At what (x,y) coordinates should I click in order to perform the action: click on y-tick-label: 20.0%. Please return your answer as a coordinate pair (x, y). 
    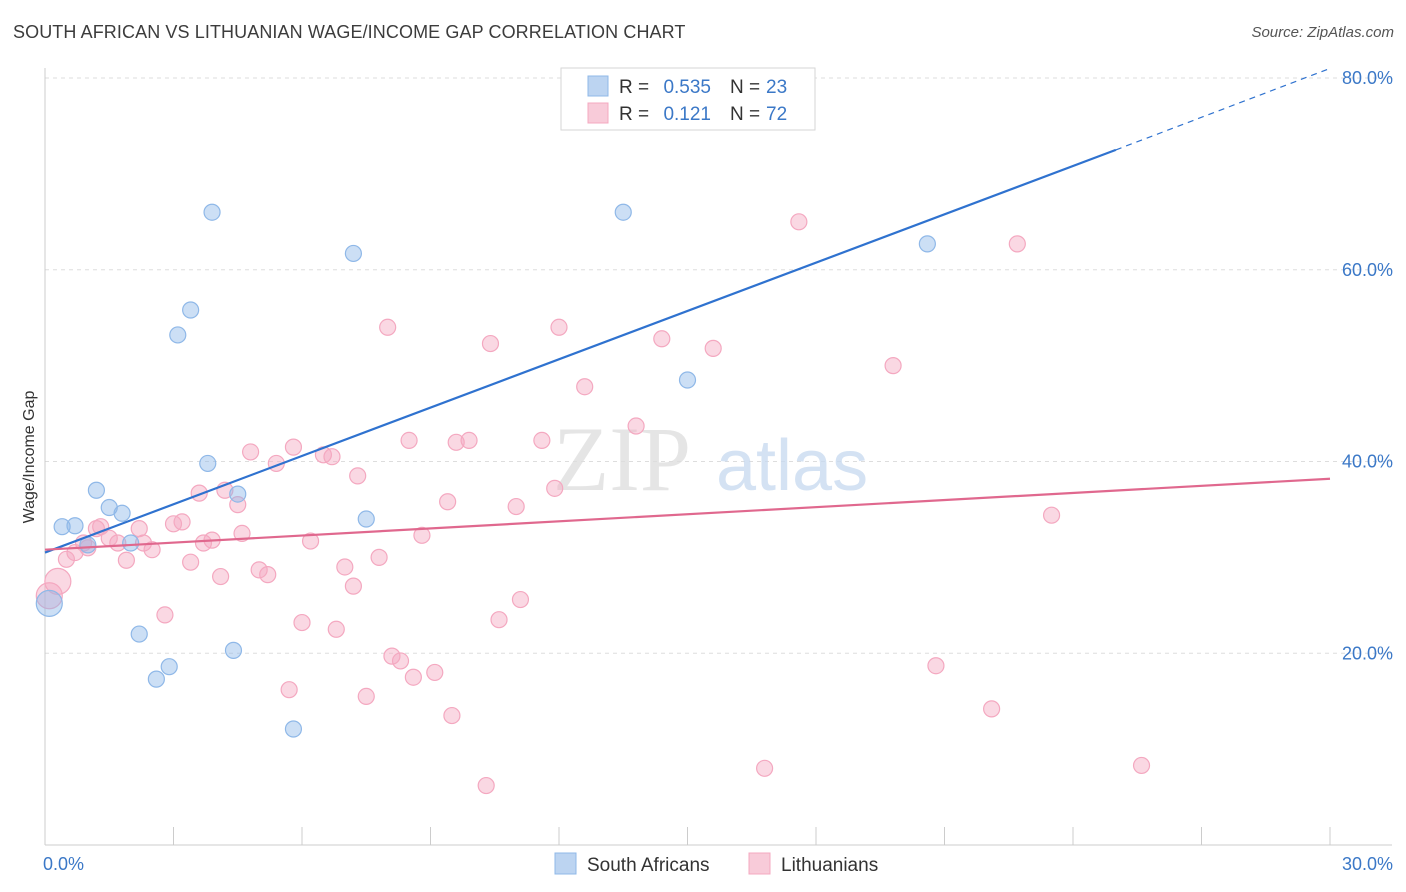
    Looking at the image, I should click on (1367, 653).